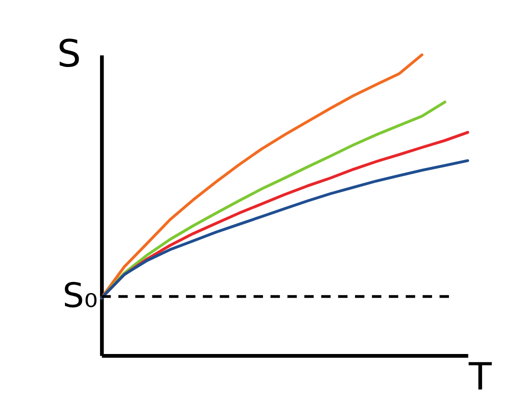 The width and height of the screenshot is (510, 420). What do you see at coordinates (480, 376) in the screenshot?
I see `x-axis-title: T` at bounding box center [480, 376].